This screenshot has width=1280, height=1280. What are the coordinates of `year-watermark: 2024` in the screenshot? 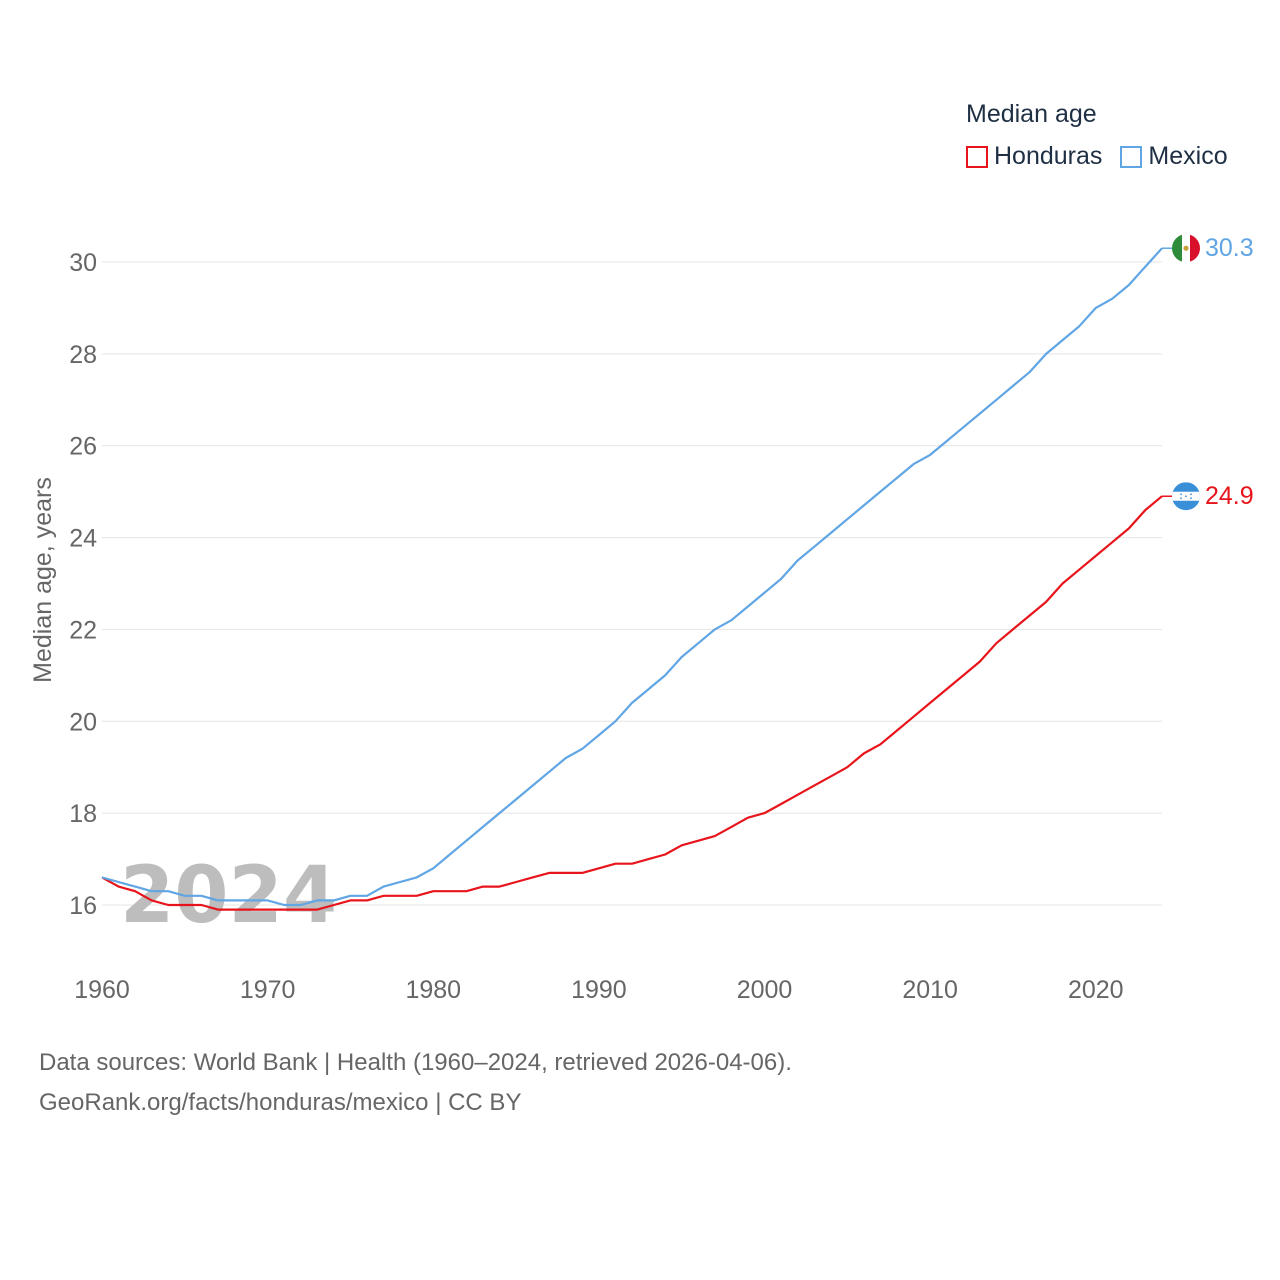 It's located at (228, 896).